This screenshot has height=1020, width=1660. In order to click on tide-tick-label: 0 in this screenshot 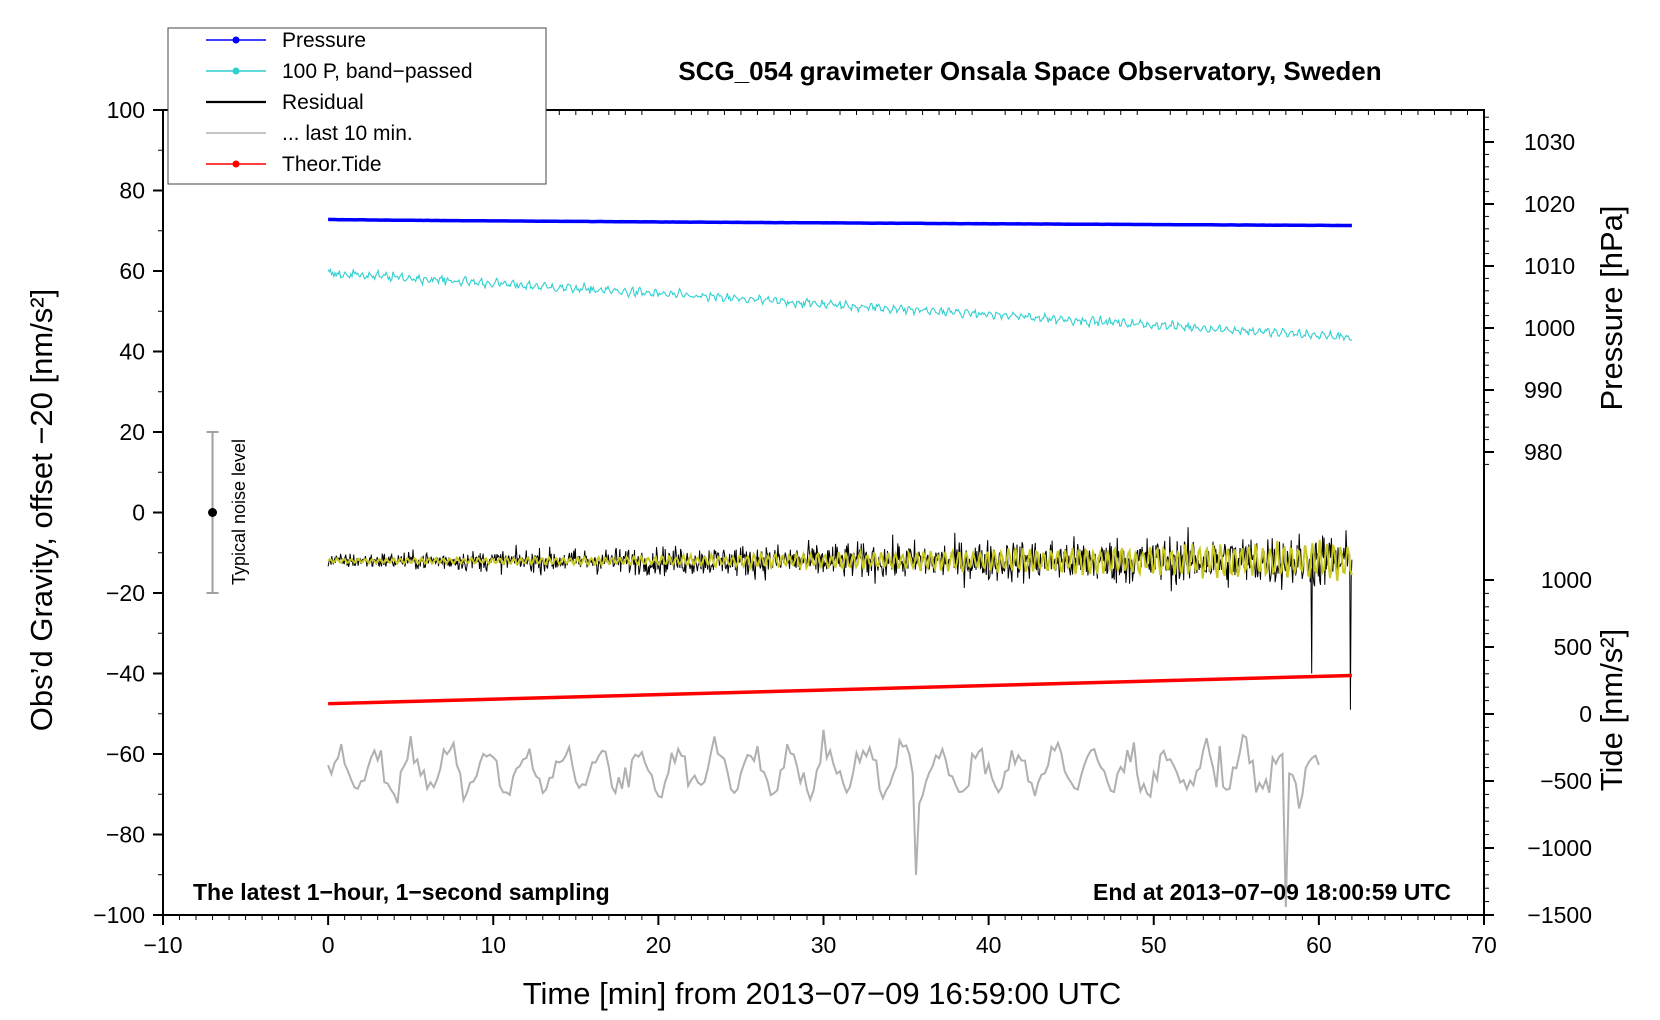, I will do `click(1585, 714)`.